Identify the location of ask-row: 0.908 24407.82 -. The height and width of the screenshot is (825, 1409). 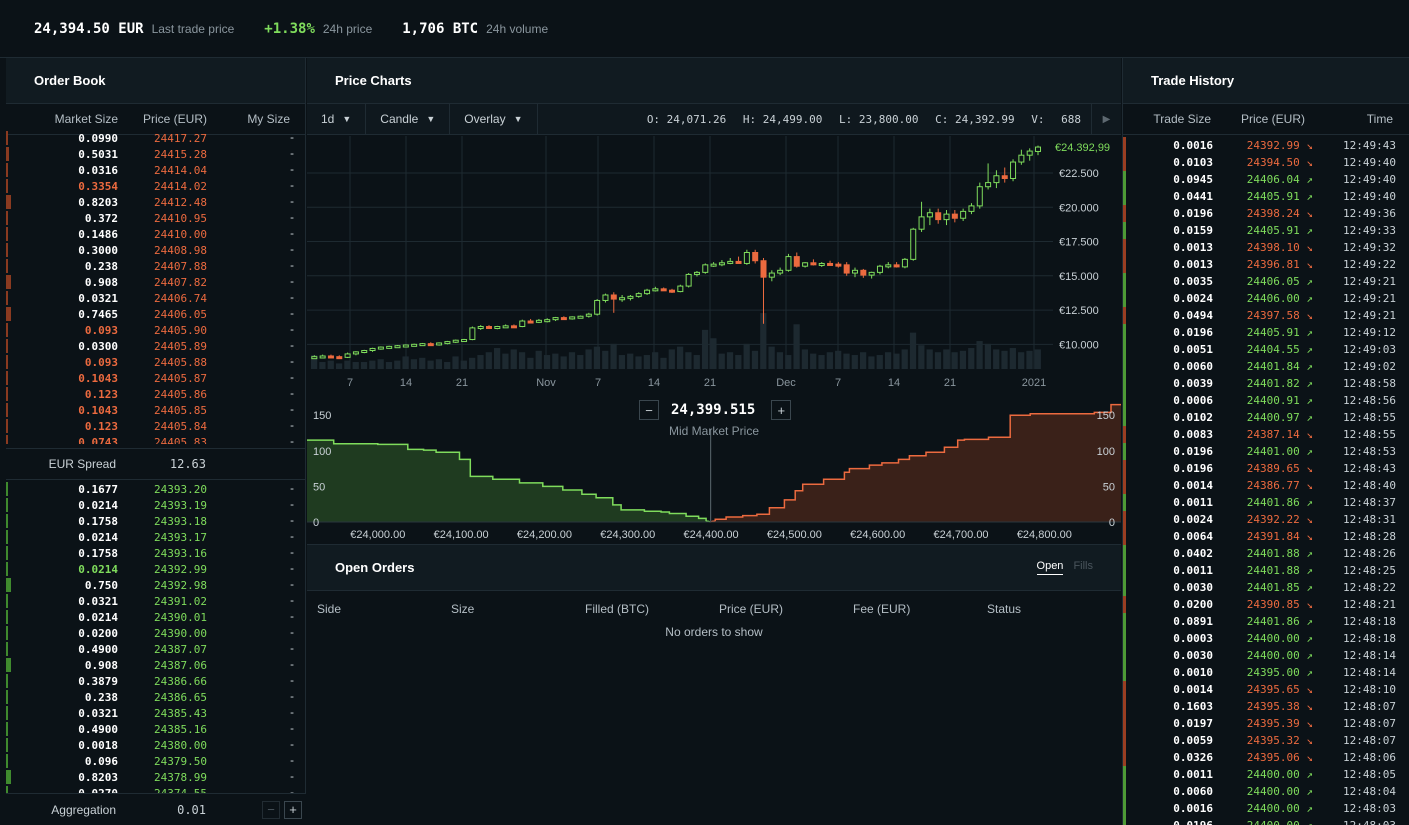
(155, 282).